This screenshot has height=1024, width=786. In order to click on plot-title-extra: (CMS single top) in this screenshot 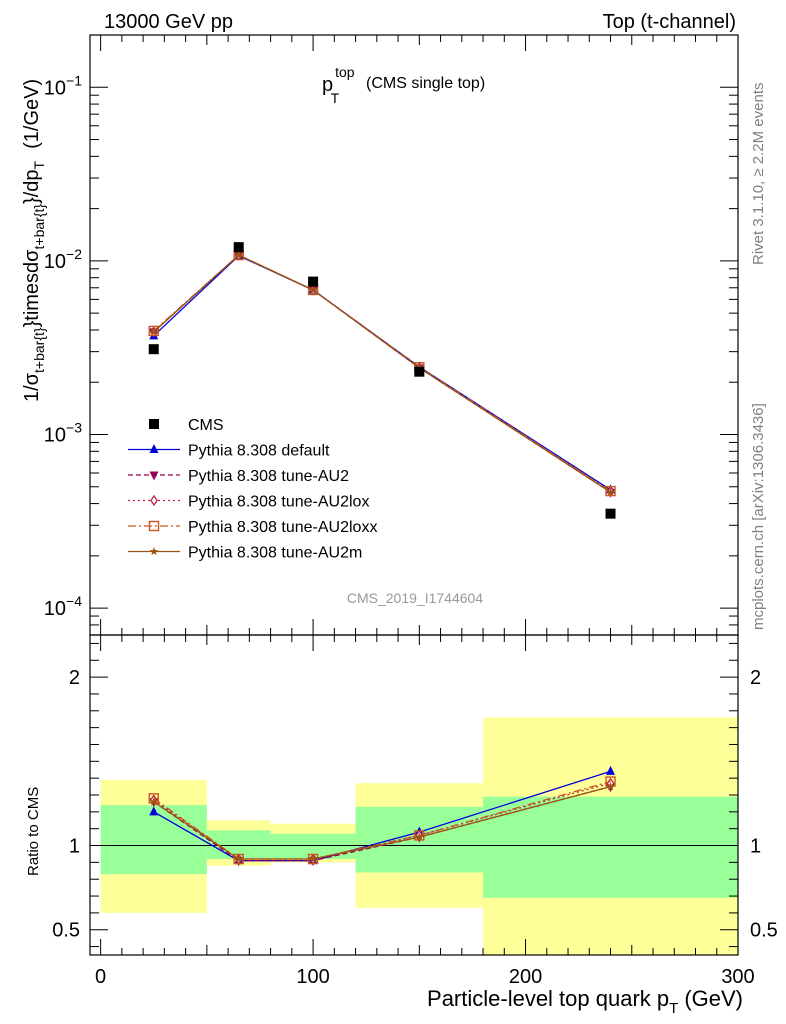, I will do `click(425, 83)`.